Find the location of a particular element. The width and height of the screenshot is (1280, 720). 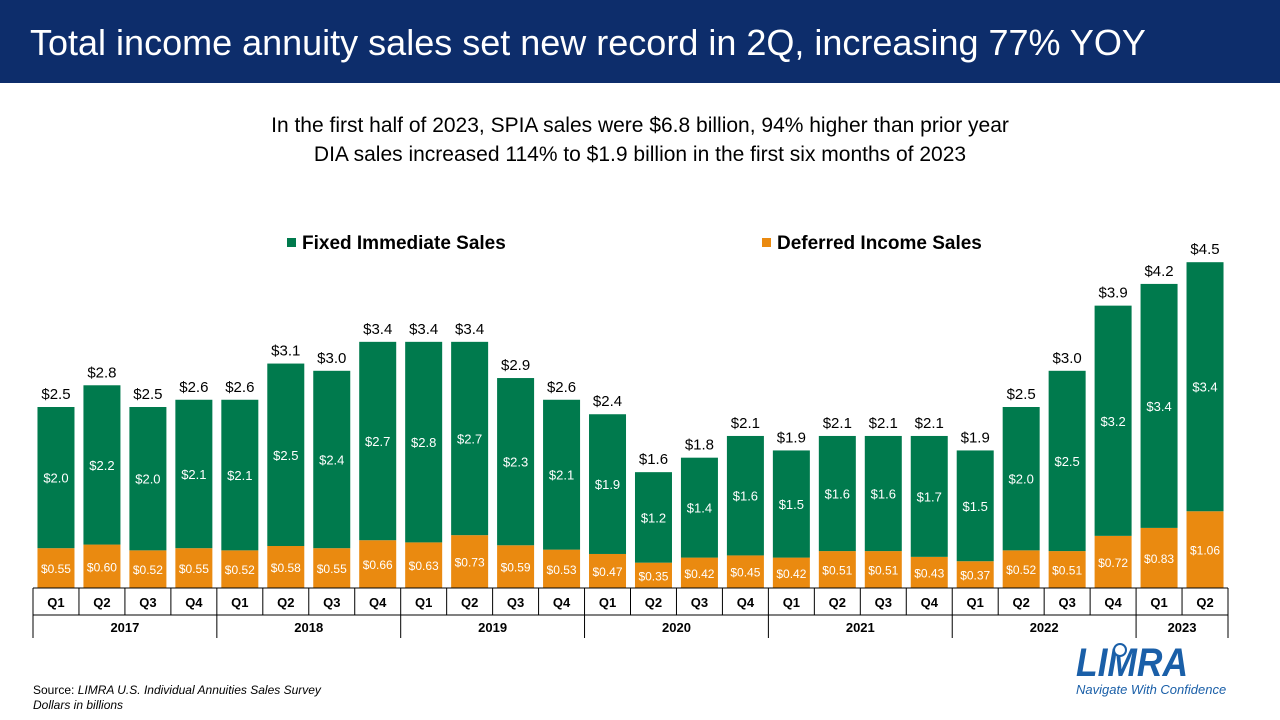

total-label-8: $3.4 is located at coordinates (423, 329).